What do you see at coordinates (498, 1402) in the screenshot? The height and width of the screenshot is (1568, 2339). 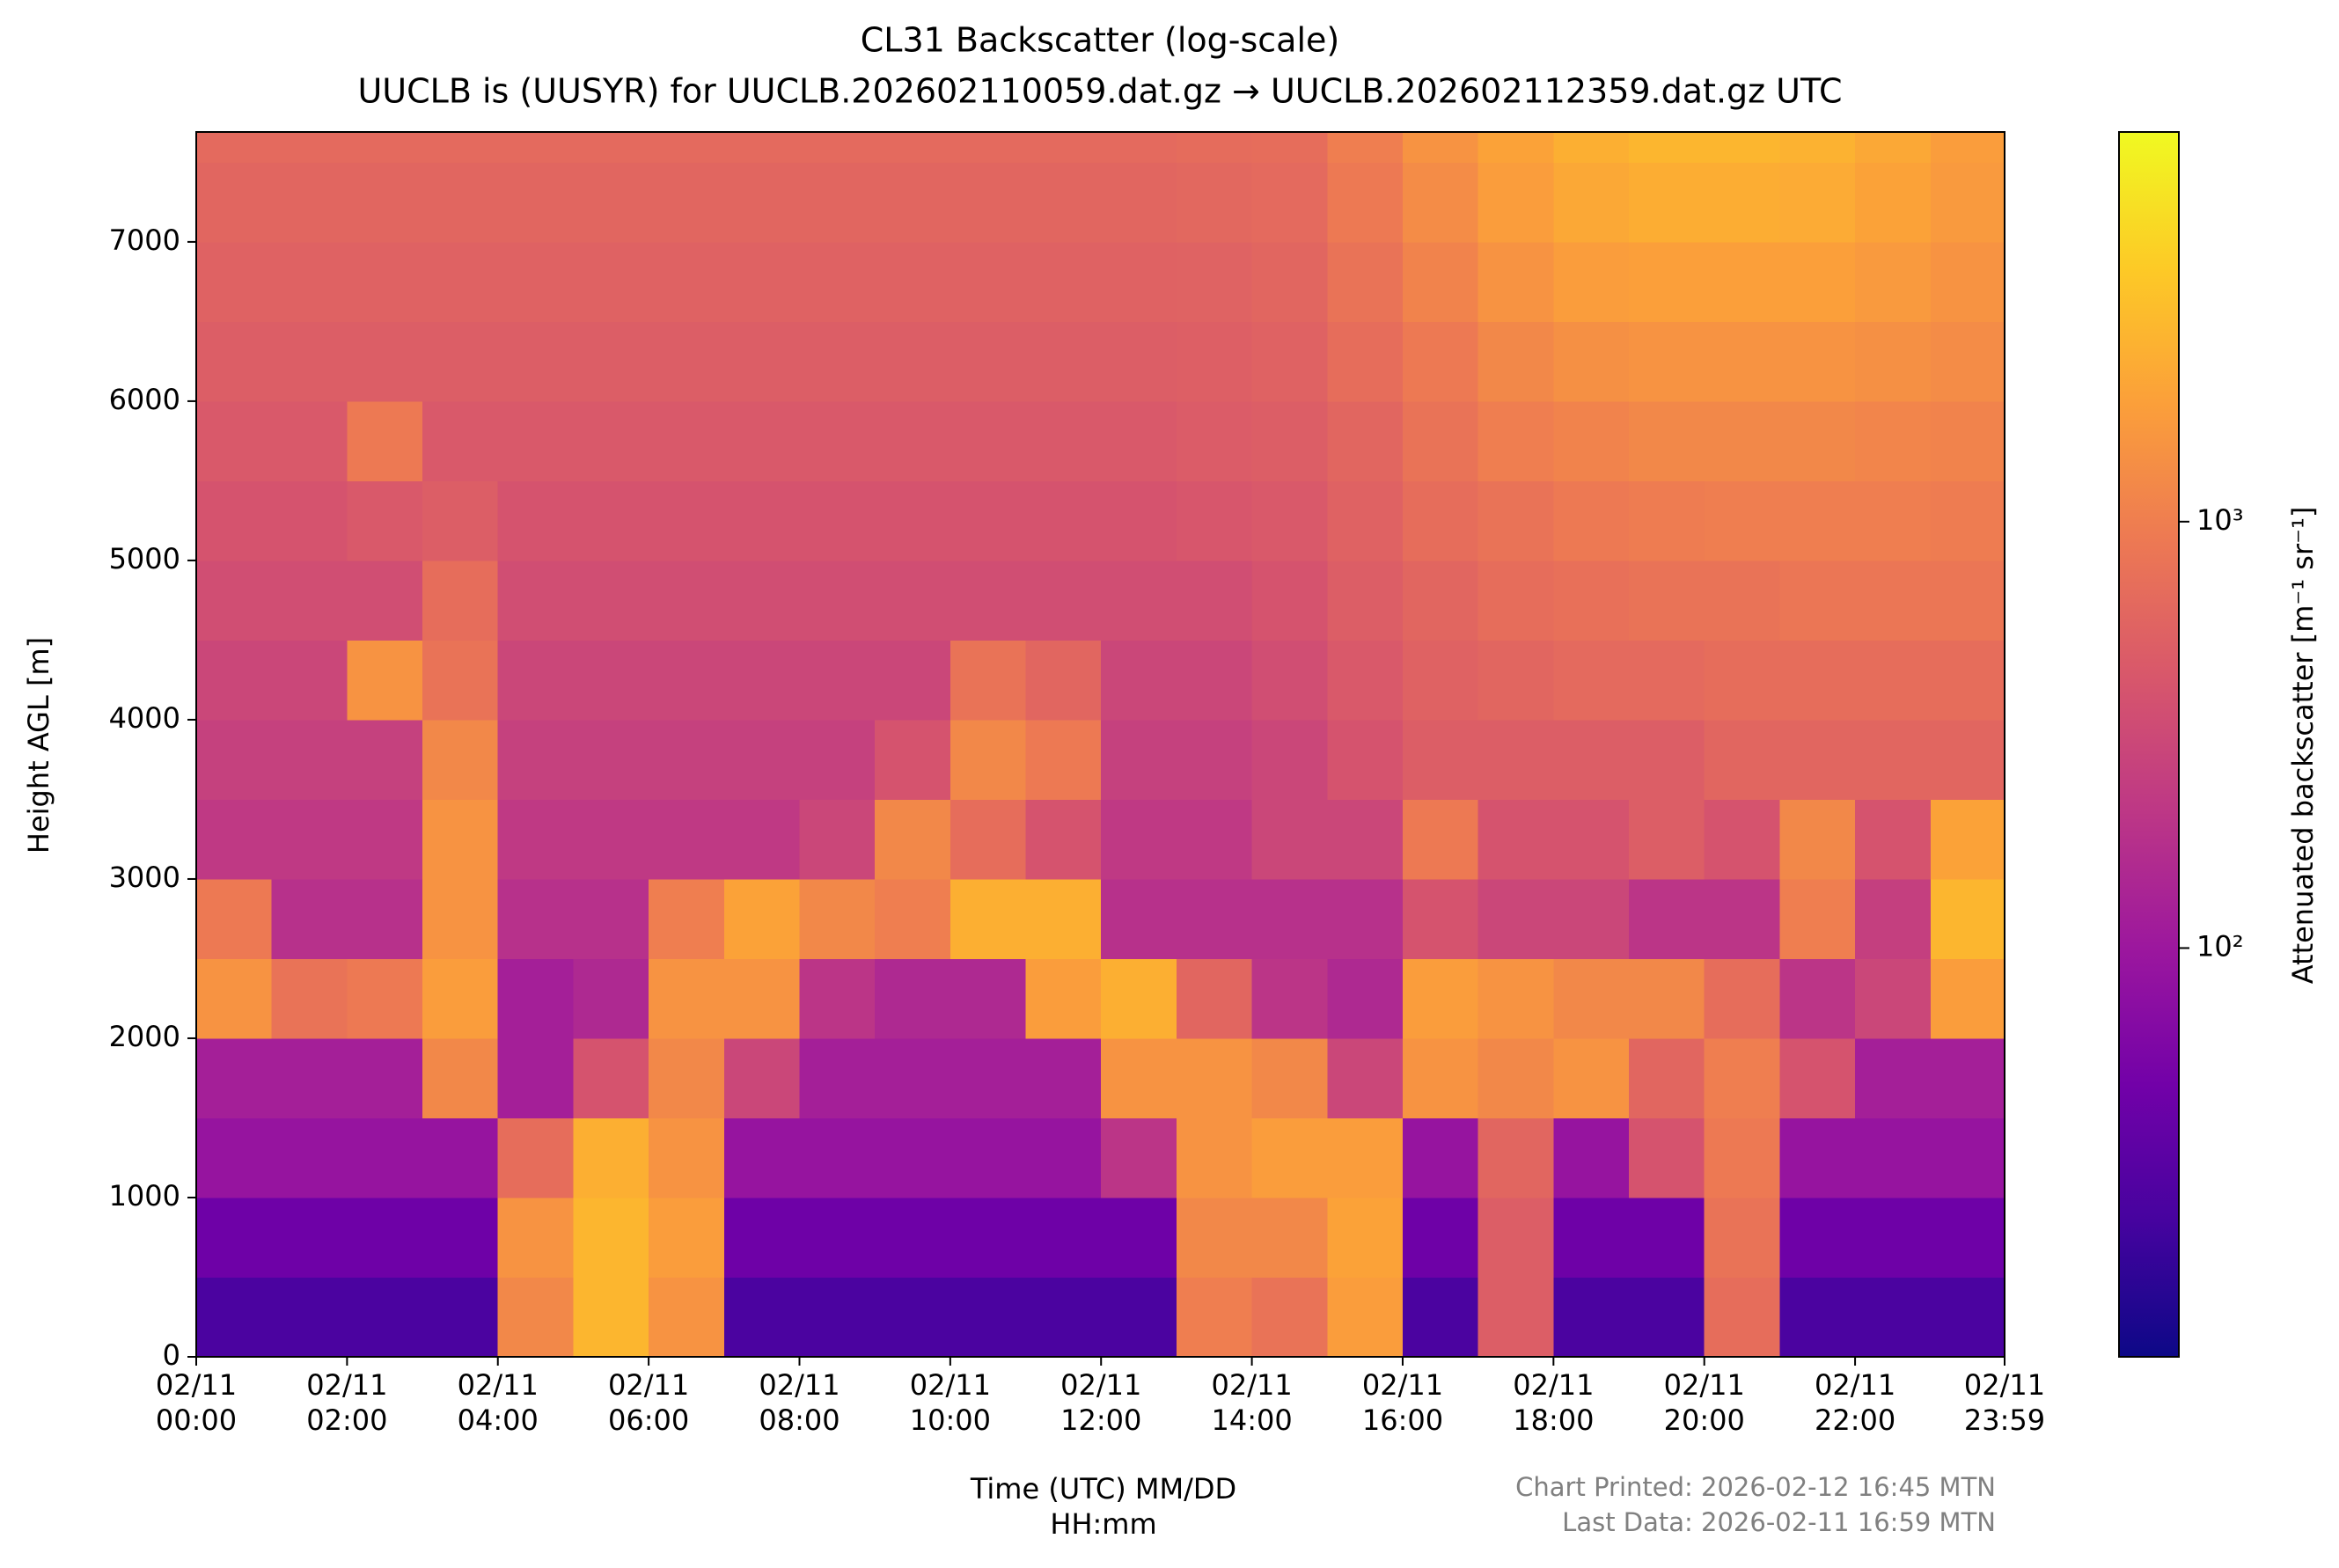 I see `x-tick-label: 02/11 04:00` at bounding box center [498, 1402].